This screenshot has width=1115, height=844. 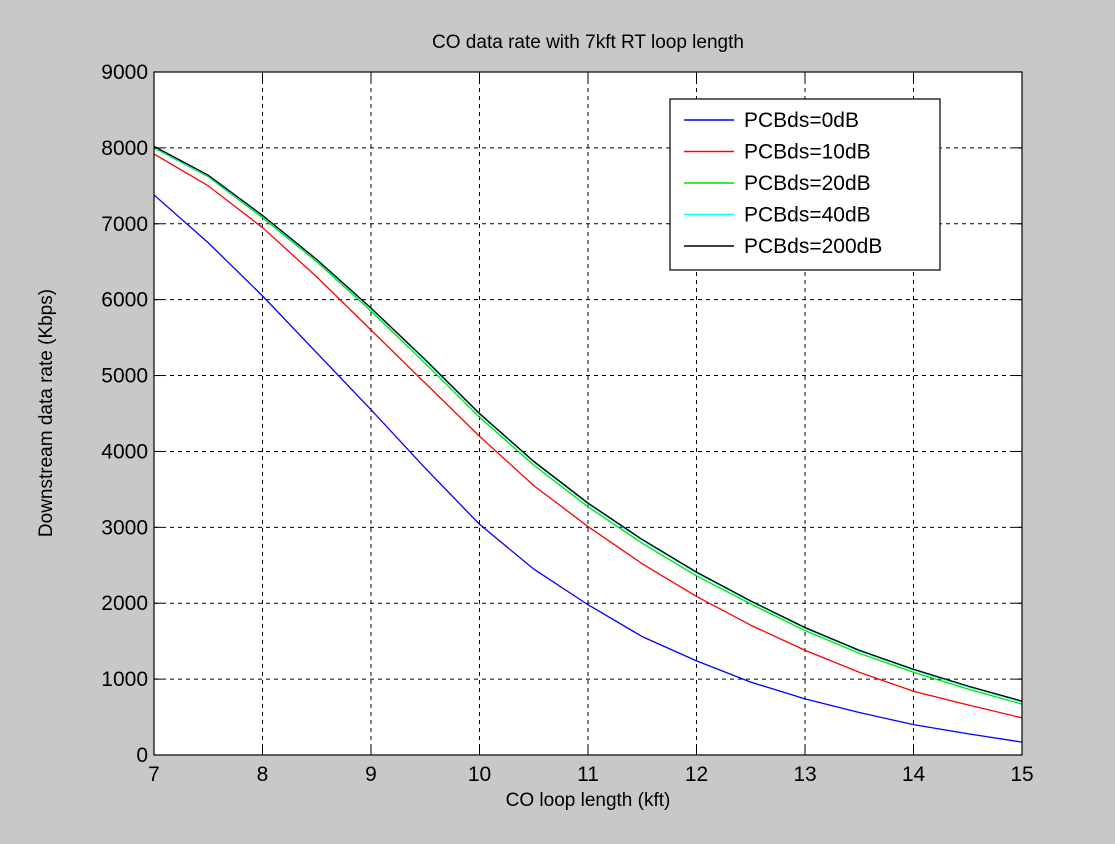 What do you see at coordinates (124, 300) in the screenshot?
I see `y-tick-label: 6000` at bounding box center [124, 300].